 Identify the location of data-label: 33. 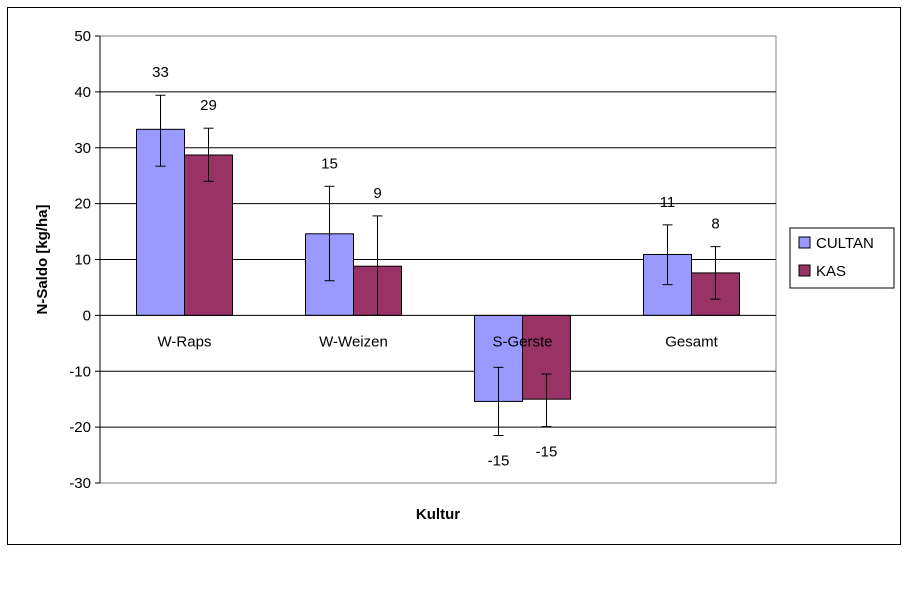
(160, 72).